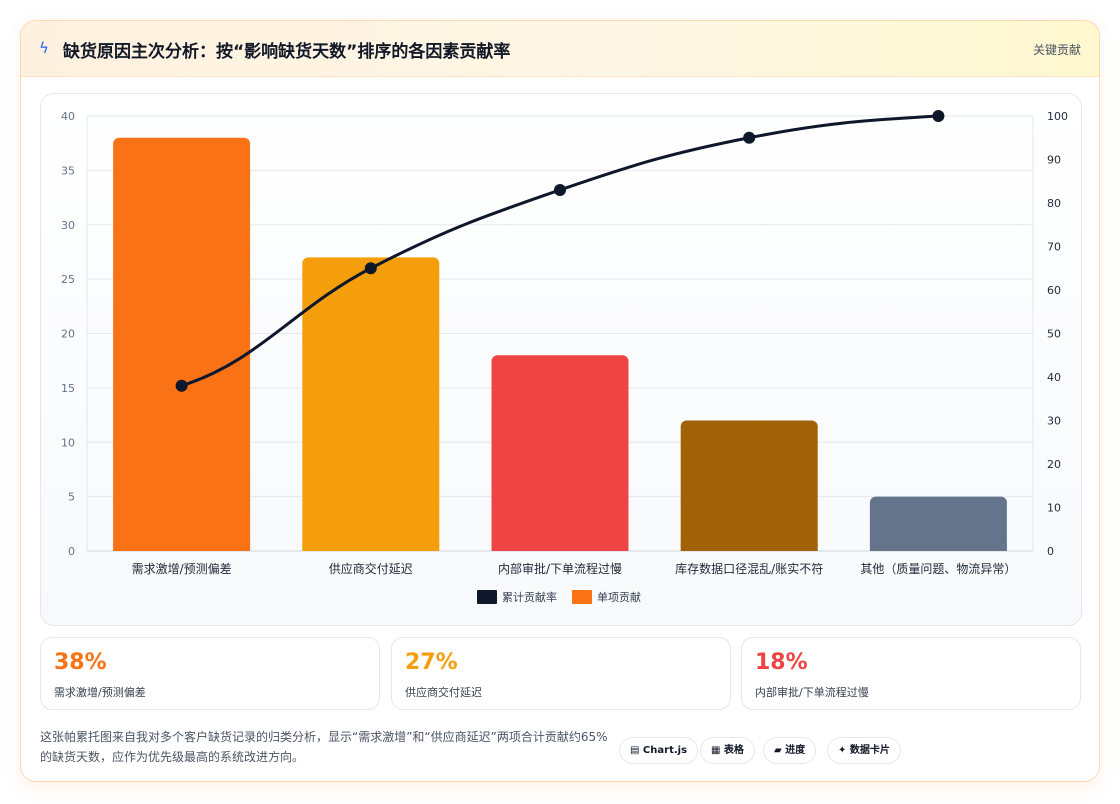 The image size is (1120, 804). What do you see at coordinates (1054, 203) in the screenshot?
I see `y2-tick-label: 80` at bounding box center [1054, 203].